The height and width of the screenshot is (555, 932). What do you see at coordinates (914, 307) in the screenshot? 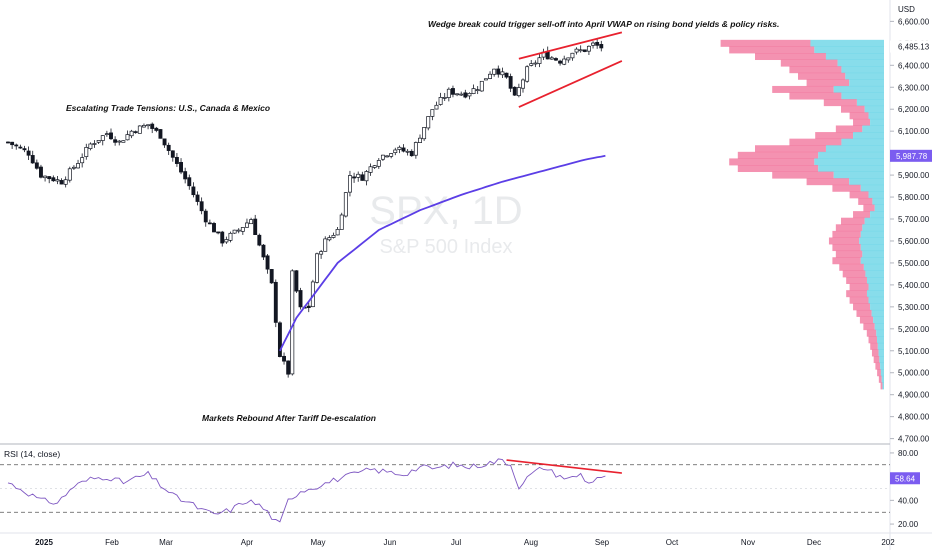
I see `price-tick-label: 5,300.00` at bounding box center [914, 307].